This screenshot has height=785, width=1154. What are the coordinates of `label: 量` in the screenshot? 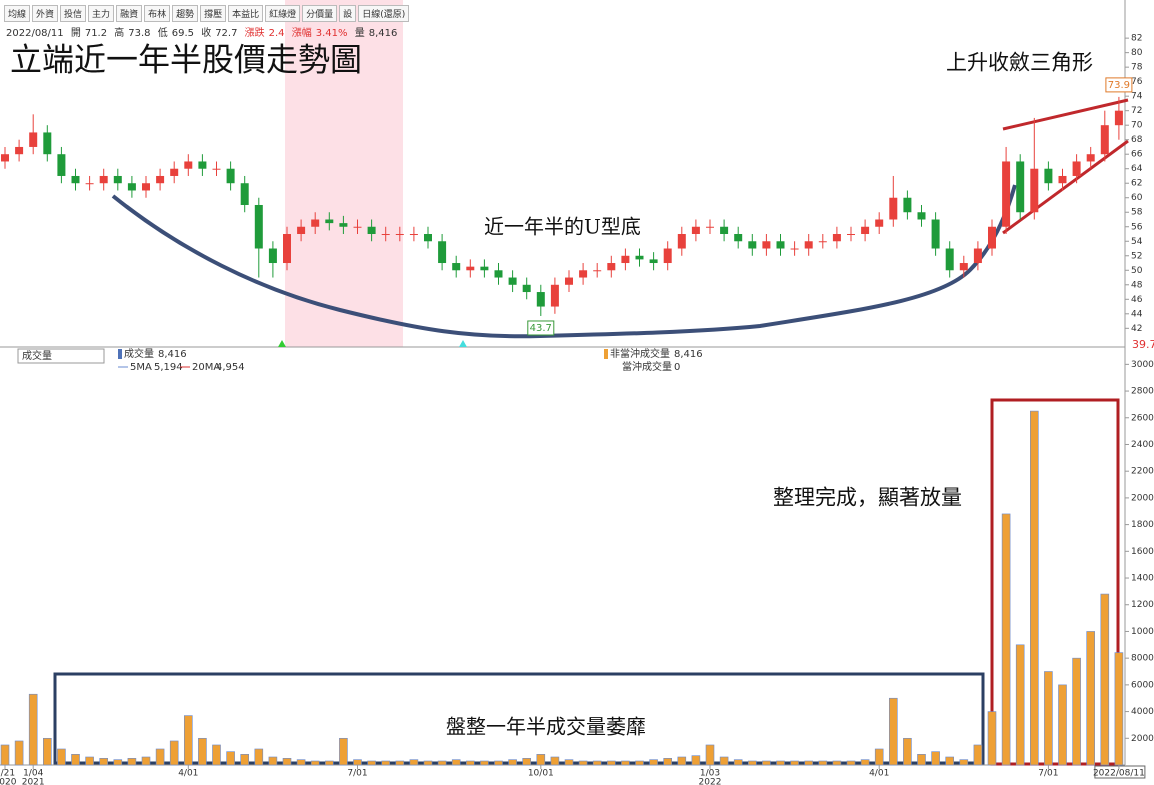 It's located at (359, 33).